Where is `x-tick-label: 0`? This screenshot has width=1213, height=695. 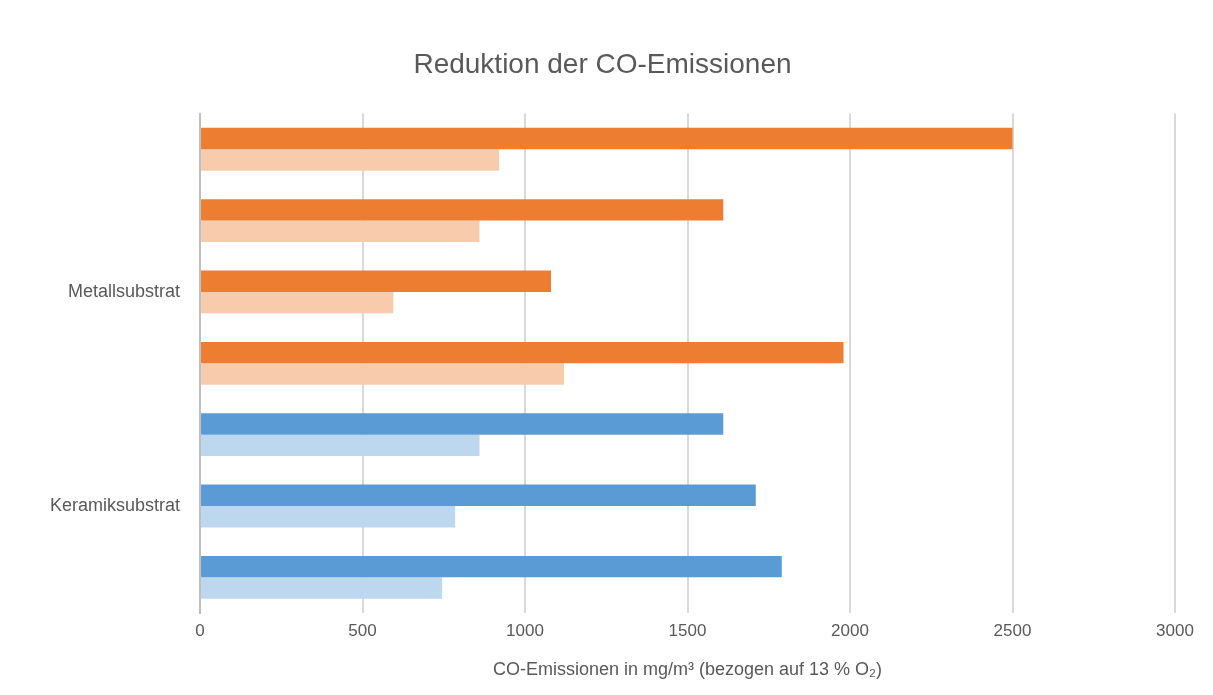 x-tick-label: 0 is located at coordinates (200, 630).